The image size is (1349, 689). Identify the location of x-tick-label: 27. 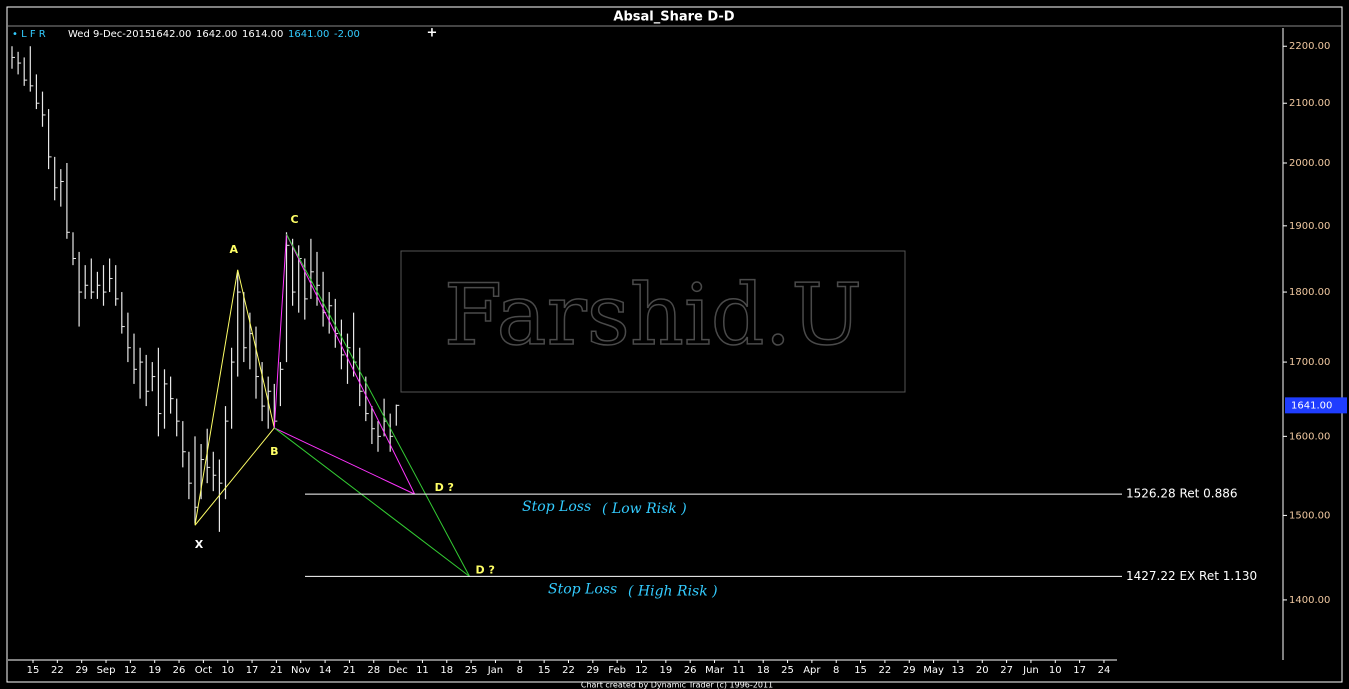
(1006, 670).